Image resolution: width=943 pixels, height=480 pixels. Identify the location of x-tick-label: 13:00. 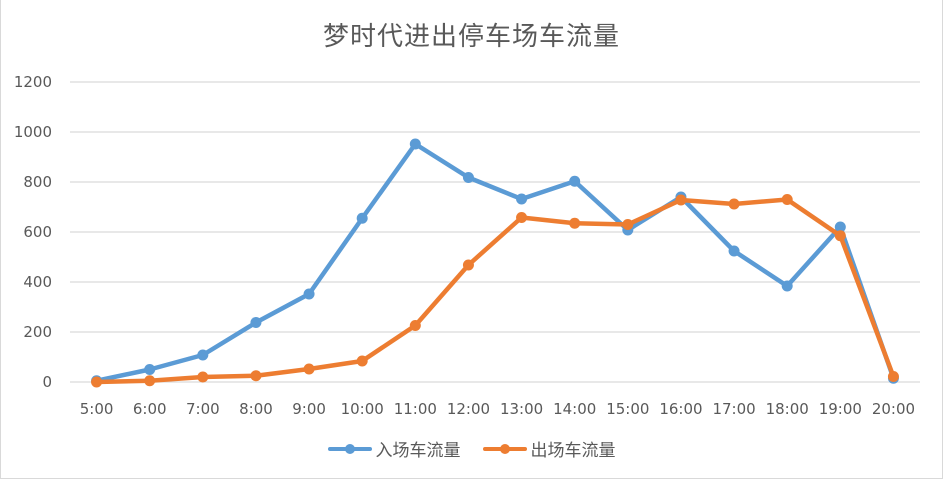
(521, 409).